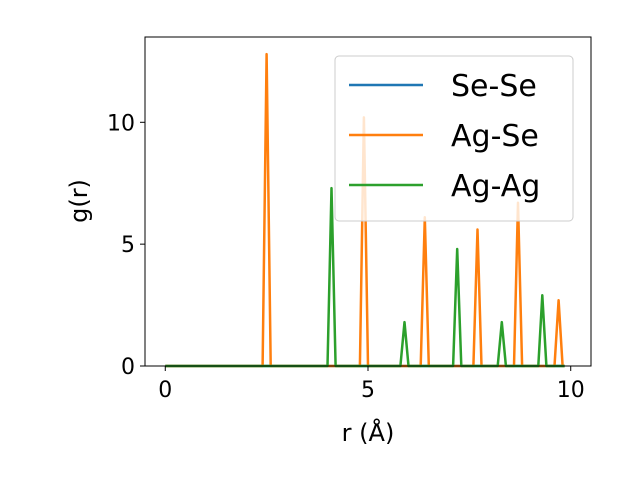 This screenshot has width=640, height=480. I want to click on x-tick-label-2: 10, so click(571, 390).